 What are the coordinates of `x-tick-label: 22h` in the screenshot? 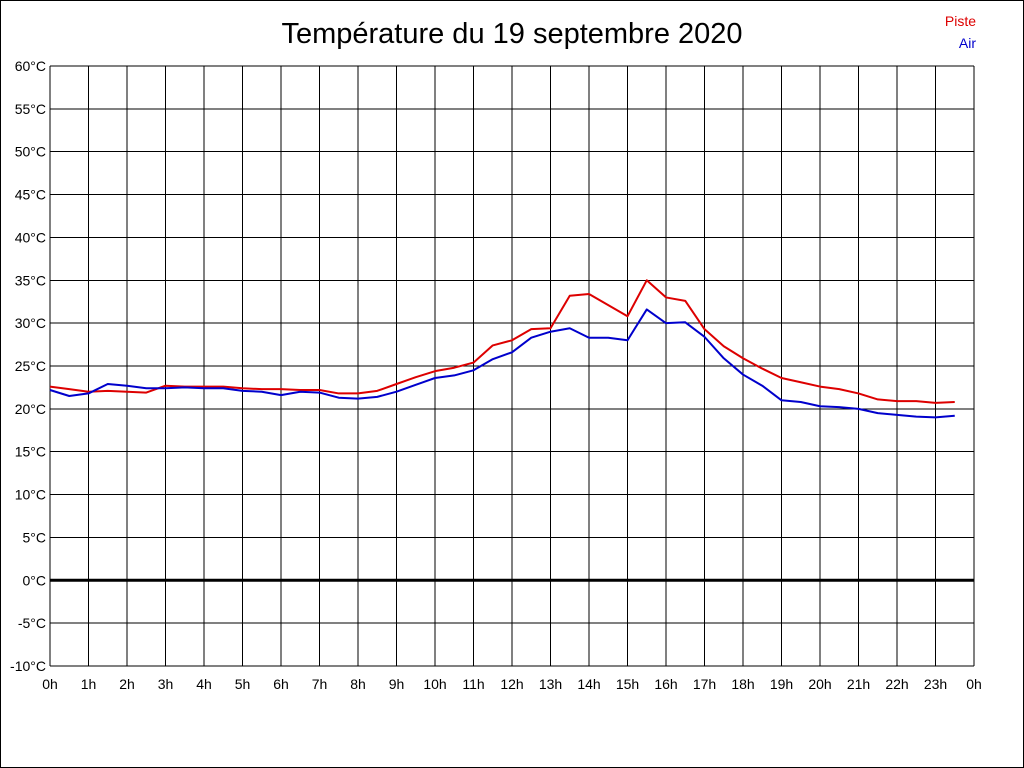 It's located at (896, 684).